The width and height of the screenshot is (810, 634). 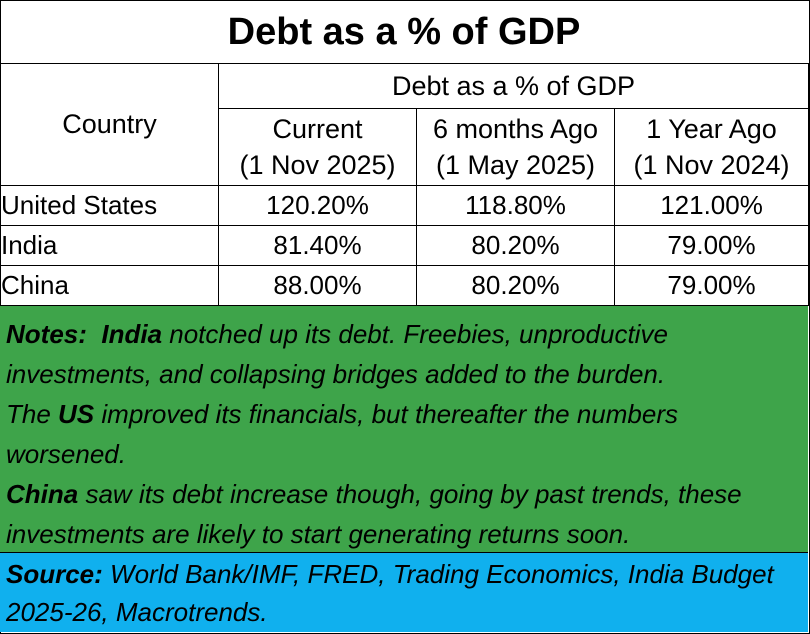 What do you see at coordinates (54, 574) in the screenshot?
I see `source-label: Source:` at bounding box center [54, 574].